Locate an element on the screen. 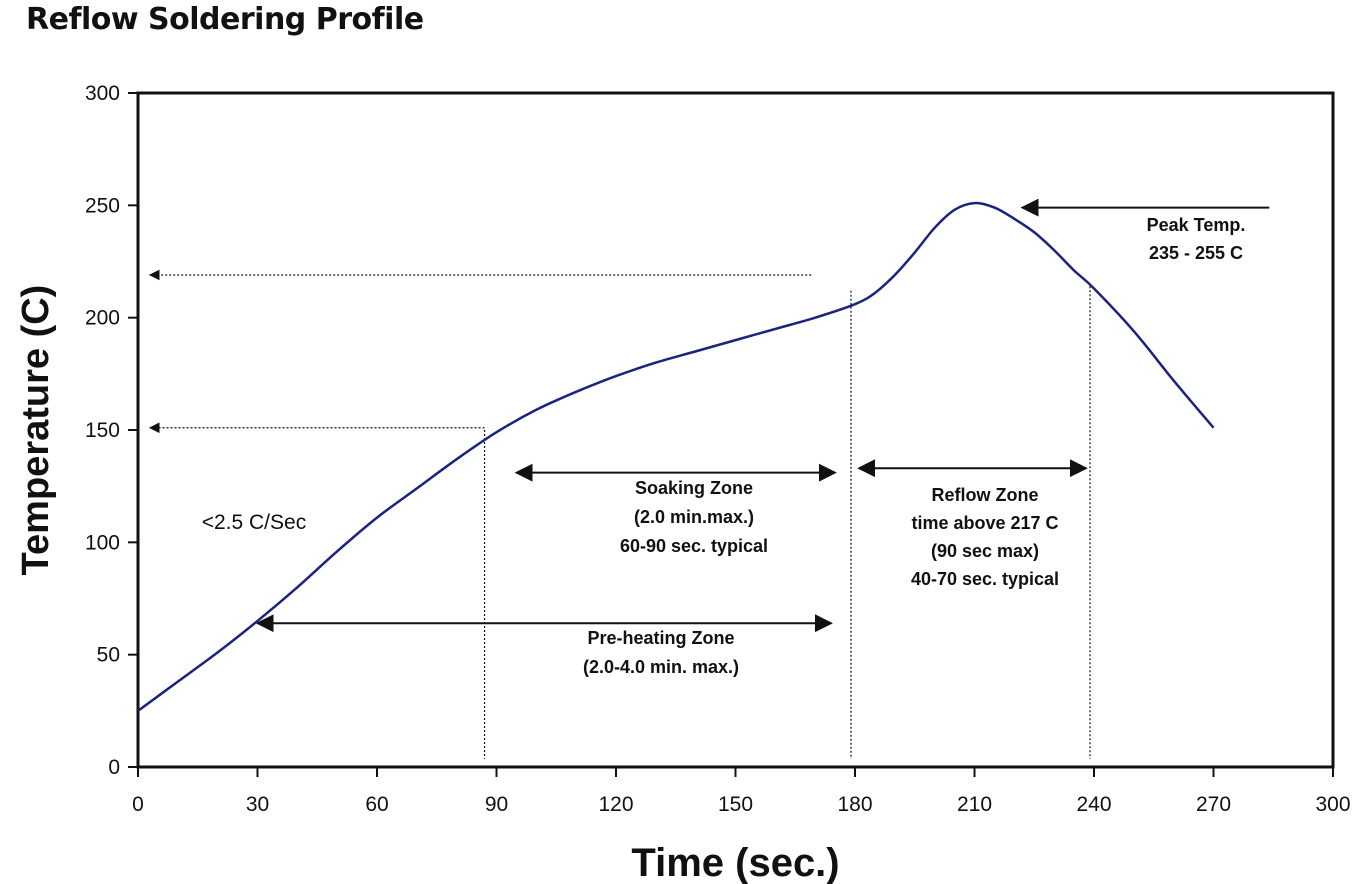  y-axis-title: Temperature (C) is located at coordinates (36, 430).